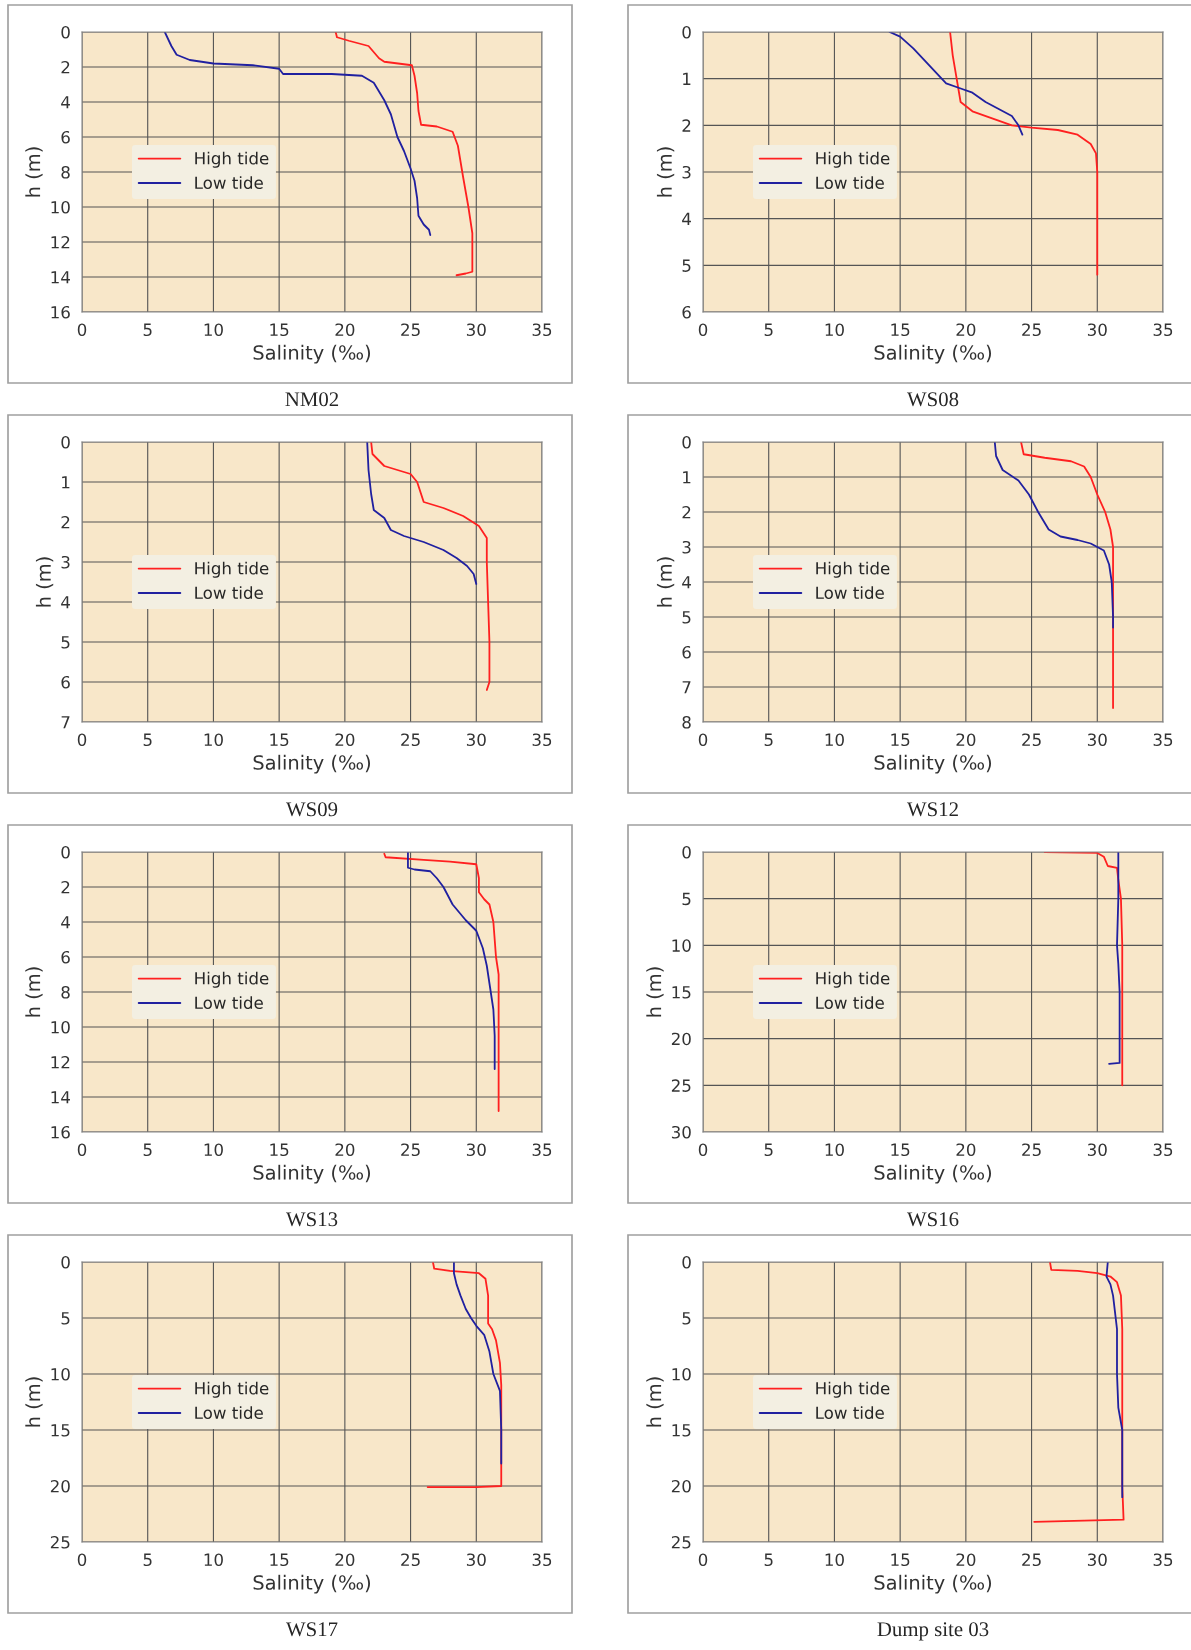  What do you see at coordinates (60, 312) in the screenshot?
I see `y-tick-label: 16` at bounding box center [60, 312].